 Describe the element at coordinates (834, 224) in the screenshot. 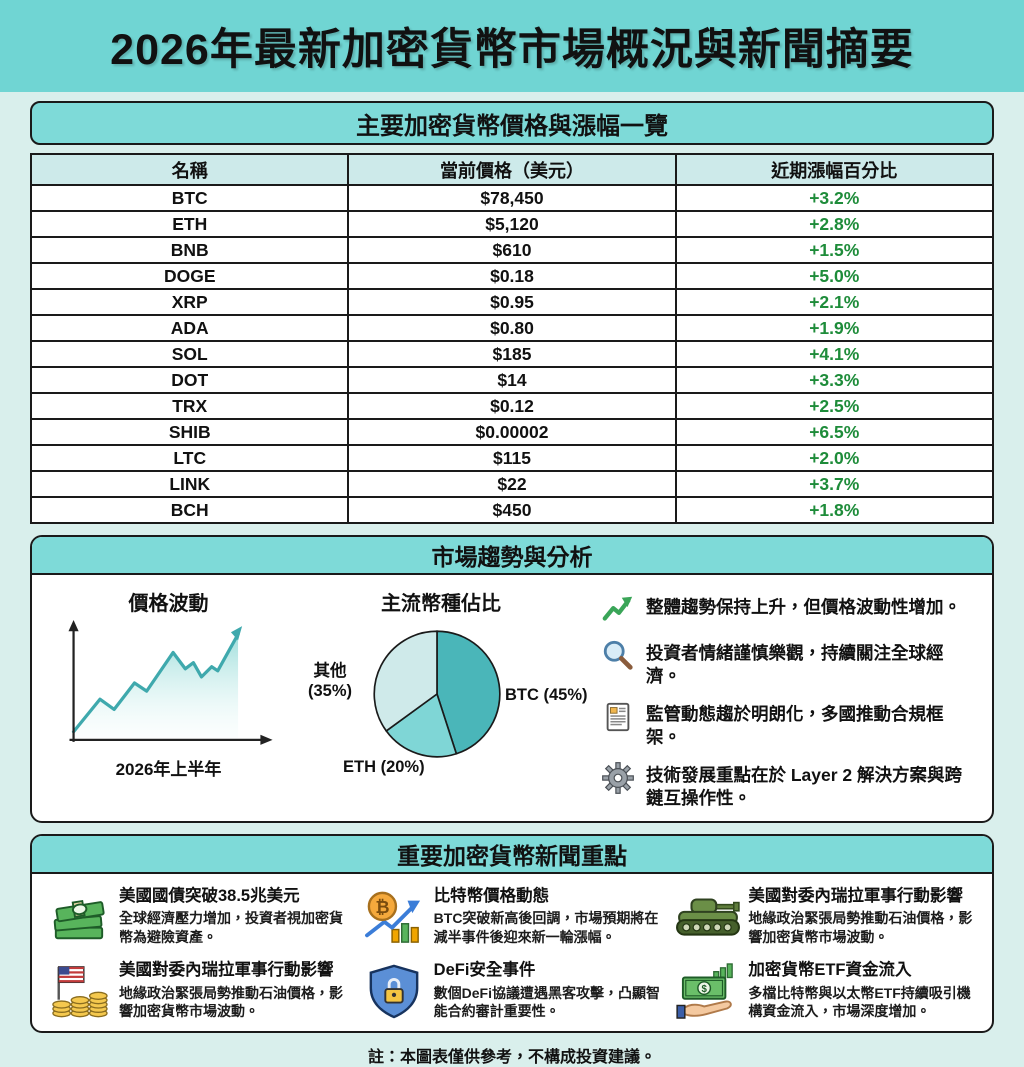

I see `coin-change-cell: +2.8%` at that location.